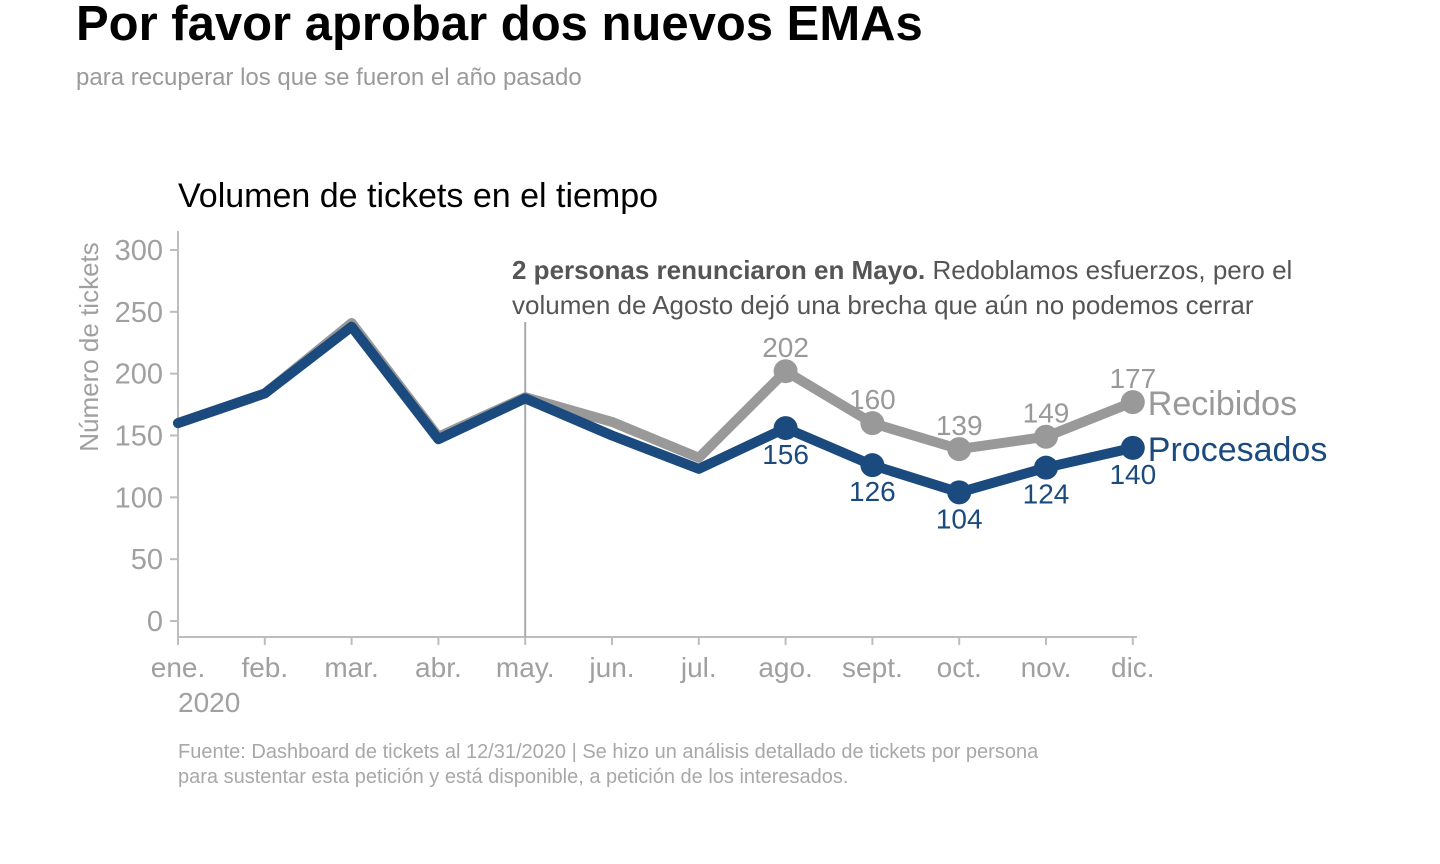 The image size is (1440, 864). What do you see at coordinates (525, 667) in the screenshot?
I see `x-tick-label: may.` at bounding box center [525, 667].